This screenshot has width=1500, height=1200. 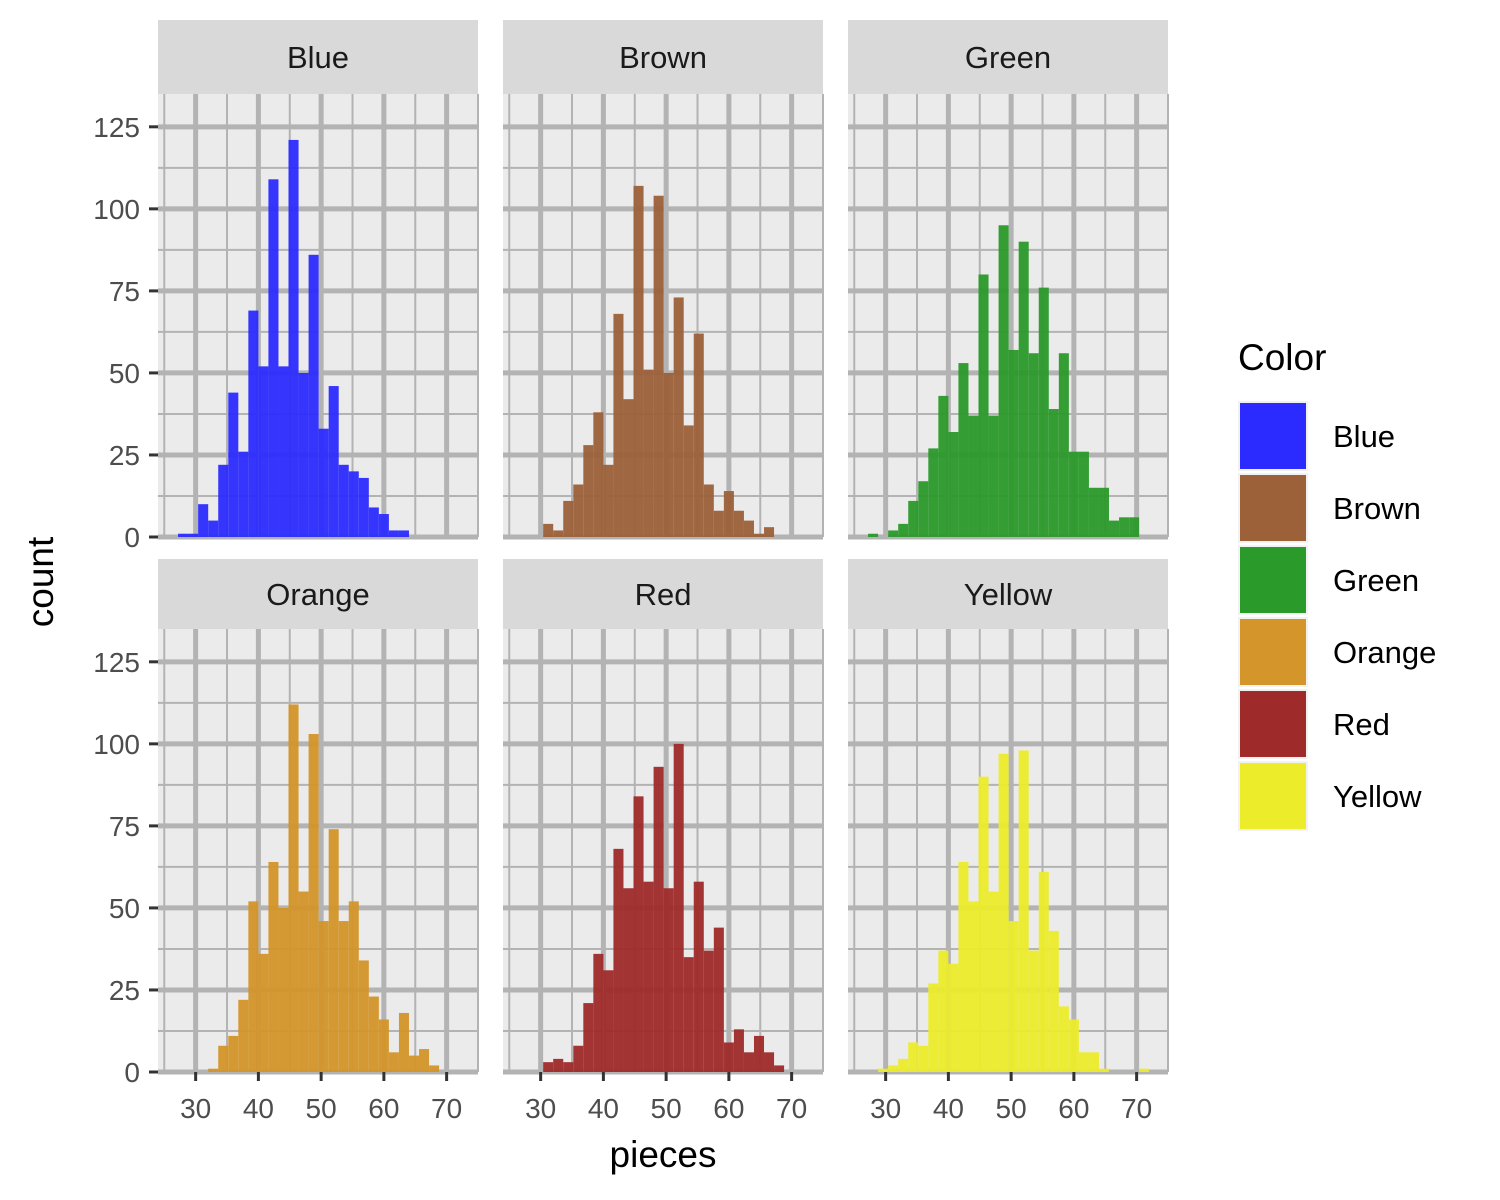 What do you see at coordinates (1273, 580) in the screenshot?
I see `legend-swatch-green` at bounding box center [1273, 580].